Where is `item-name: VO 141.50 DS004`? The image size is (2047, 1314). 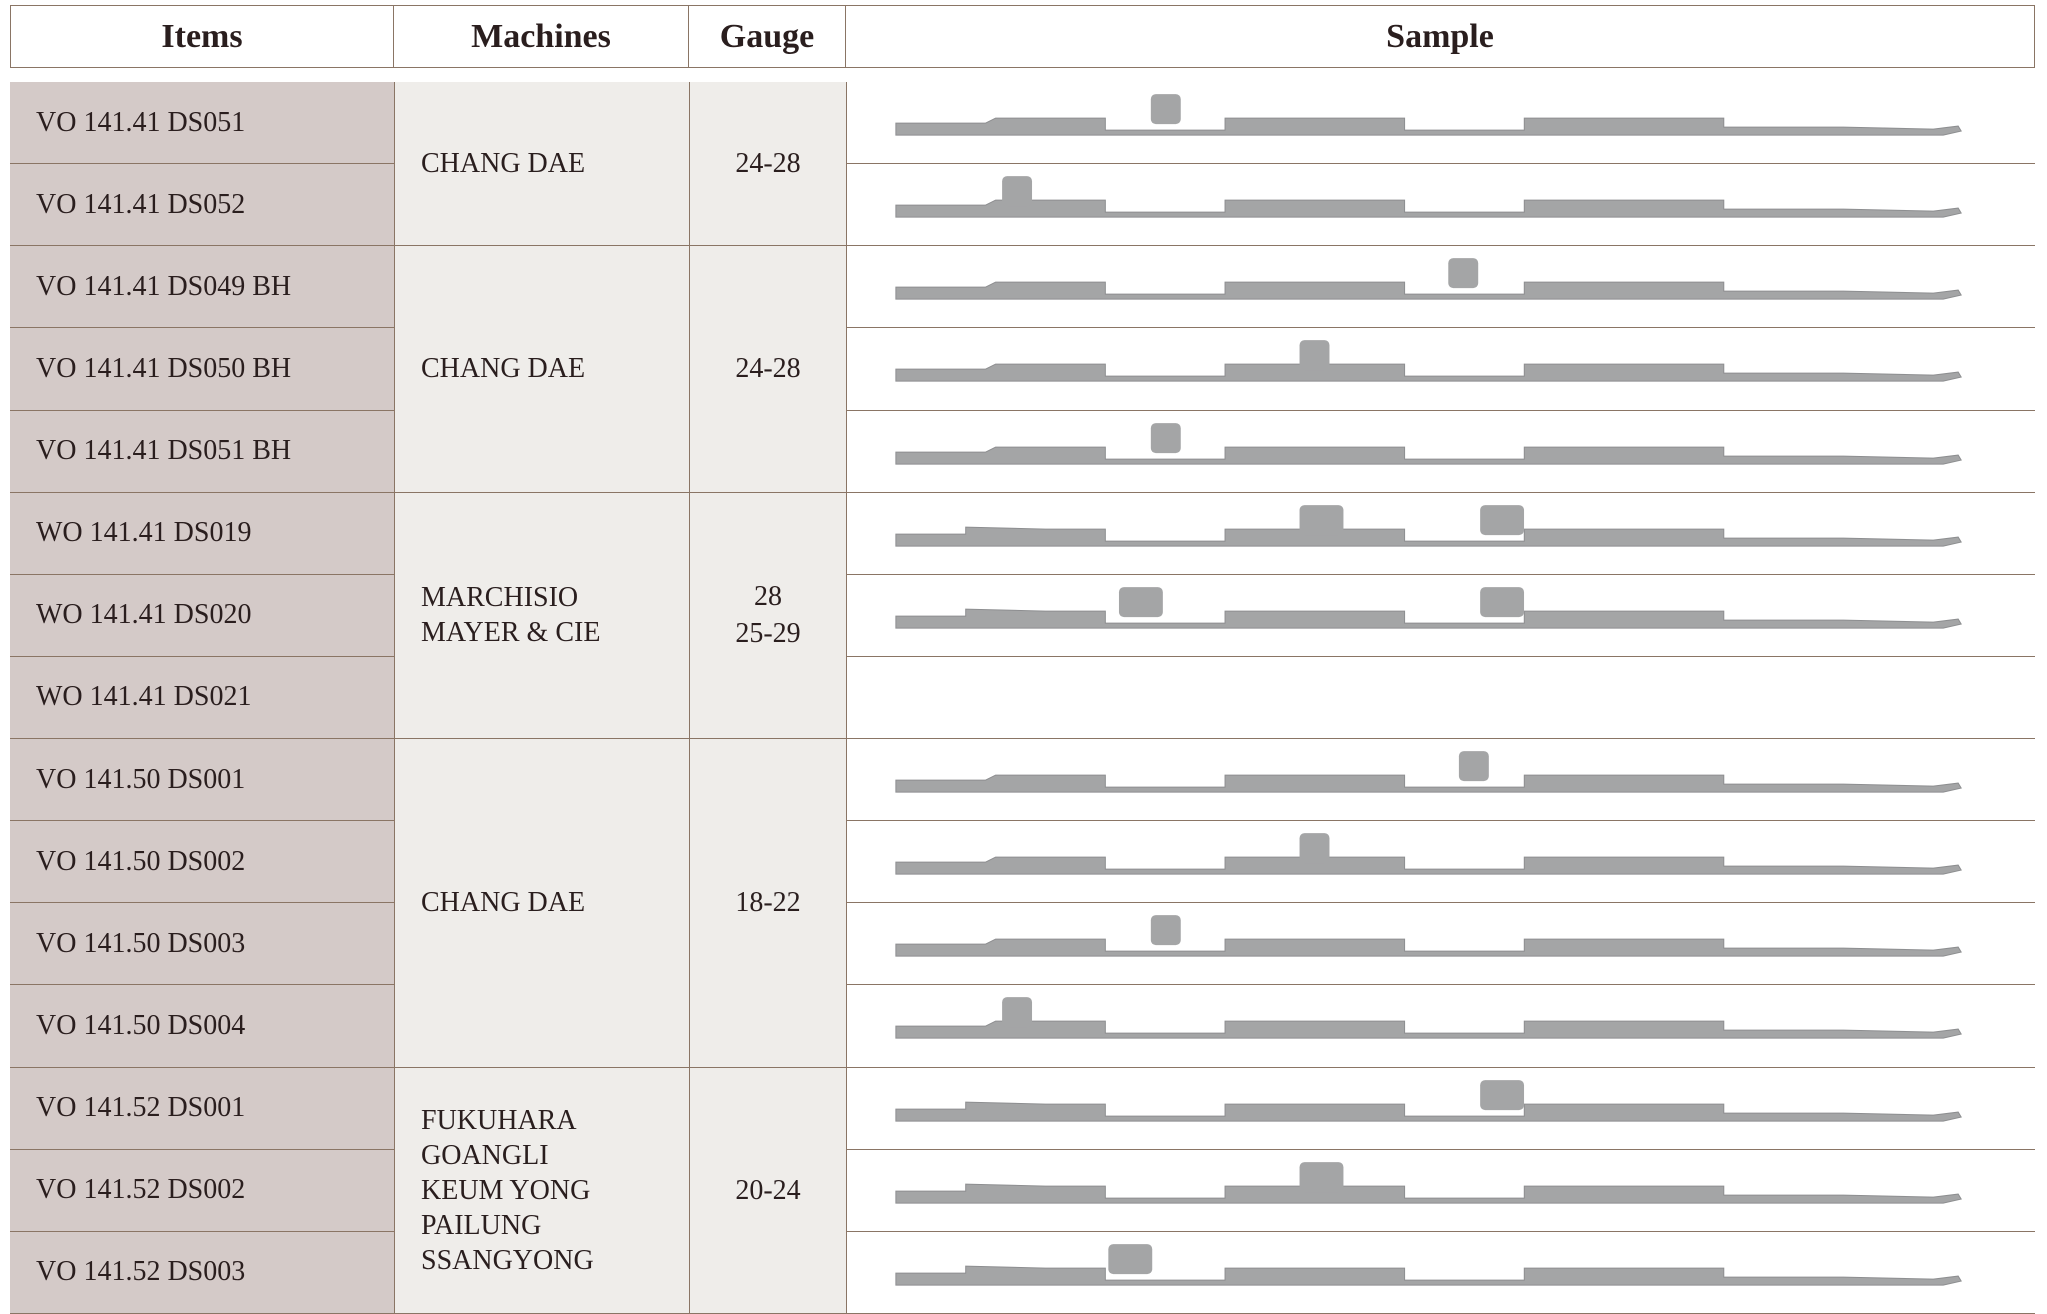
item-name: VO 141.50 DS004 is located at coordinates (202, 1026).